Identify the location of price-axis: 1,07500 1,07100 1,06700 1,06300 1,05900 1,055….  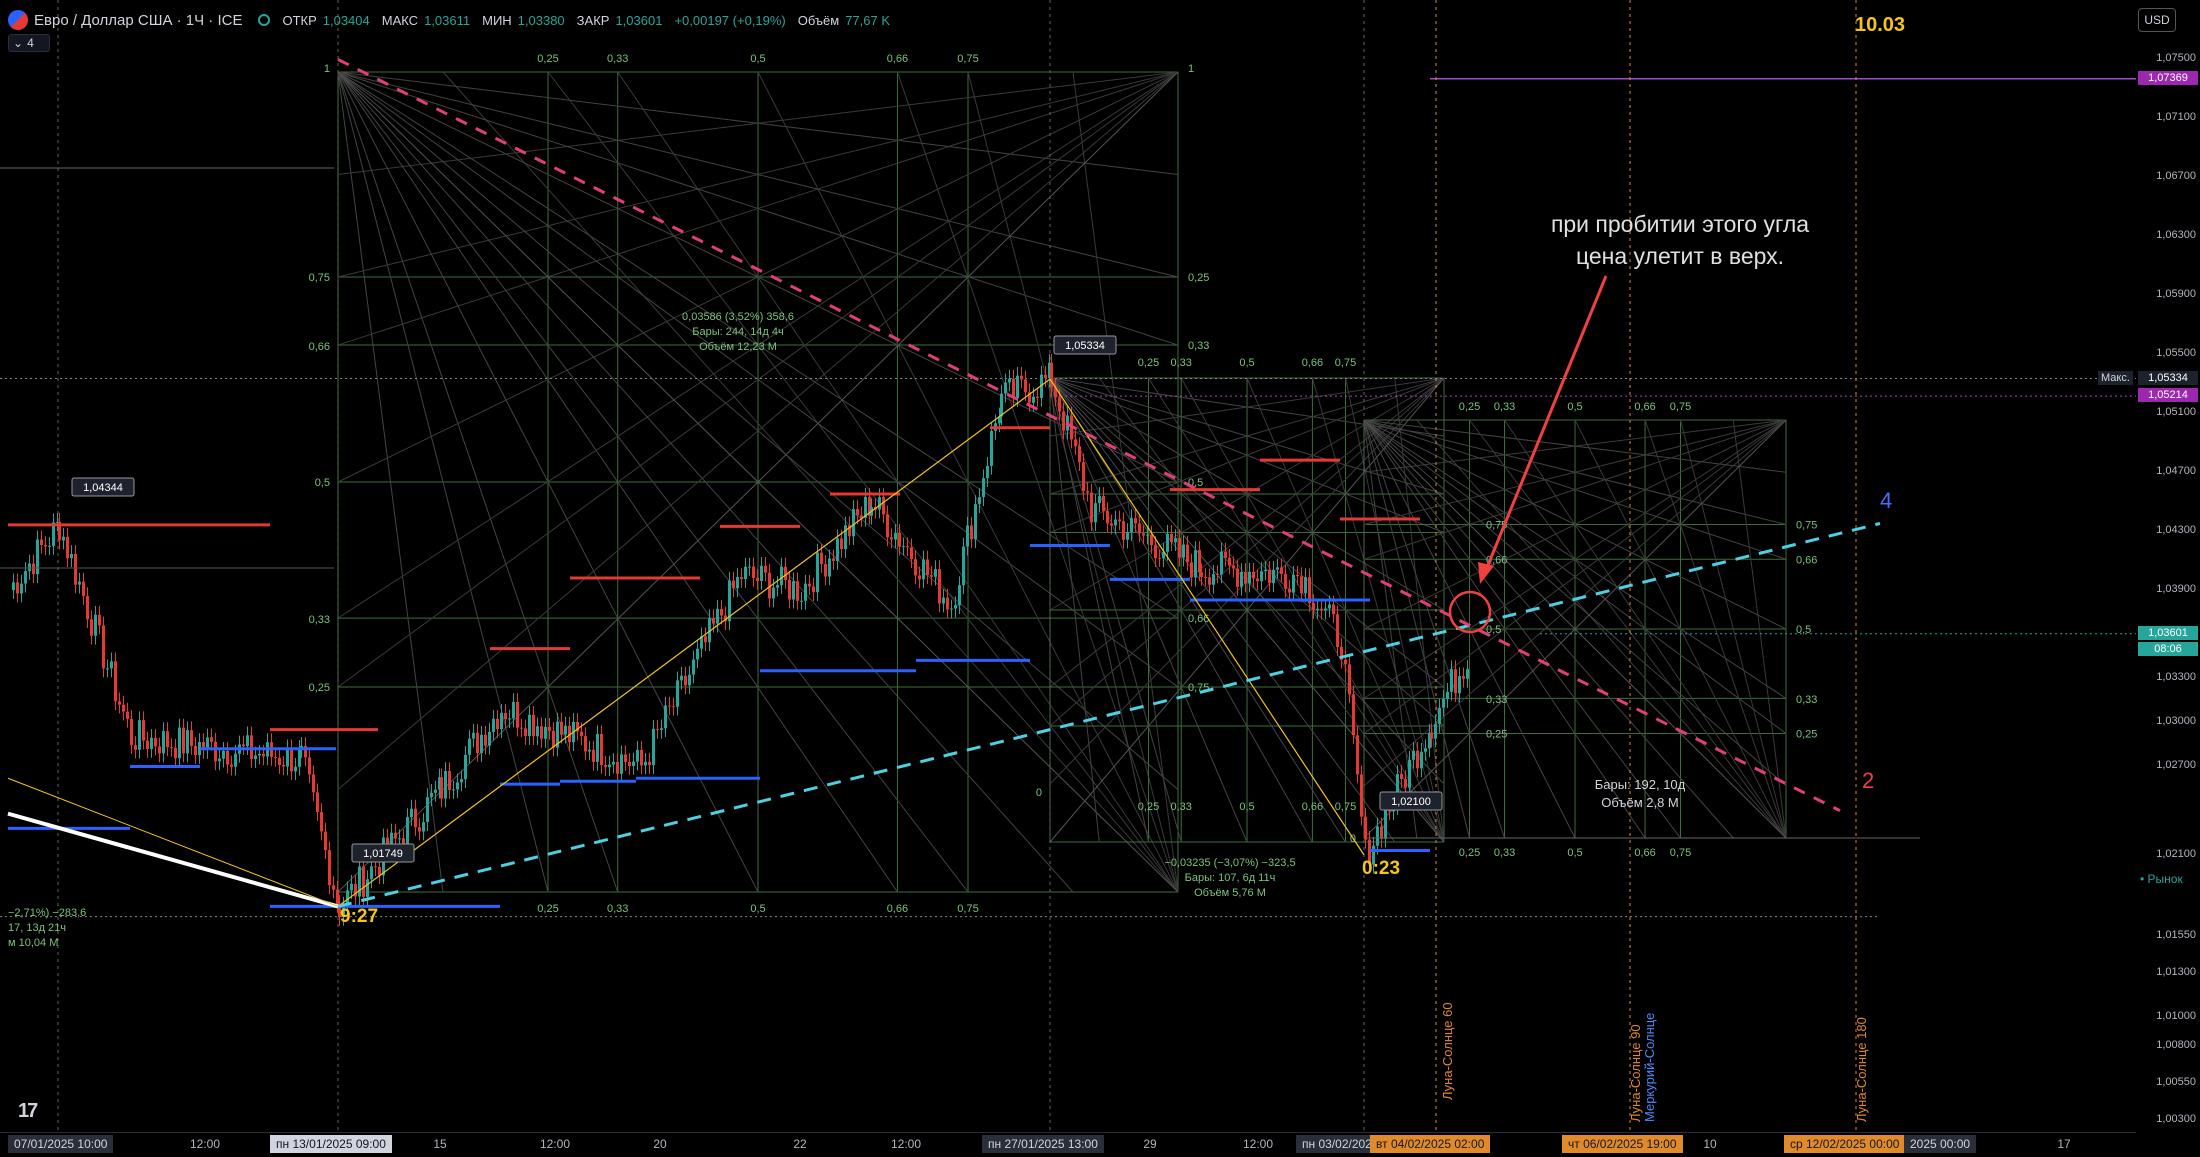
(2168, 585).